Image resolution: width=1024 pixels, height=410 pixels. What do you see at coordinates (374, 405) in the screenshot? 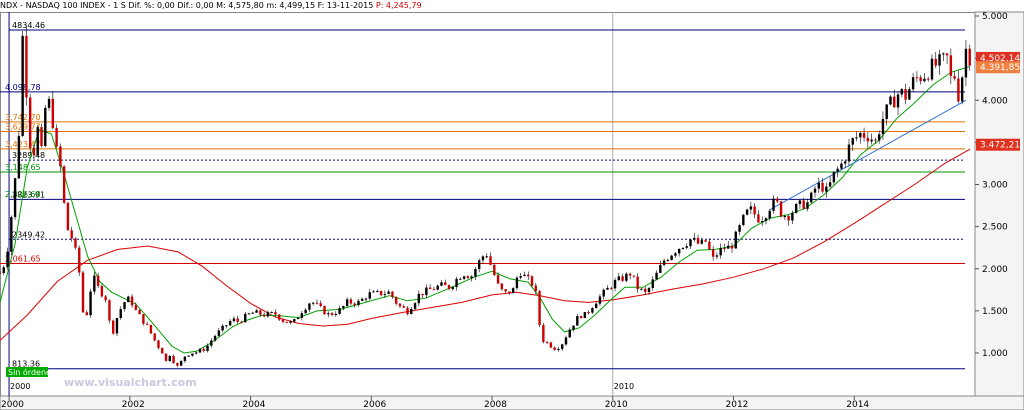
I see `x-tick-label-2006: 2006` at bounding box center [374, 405].